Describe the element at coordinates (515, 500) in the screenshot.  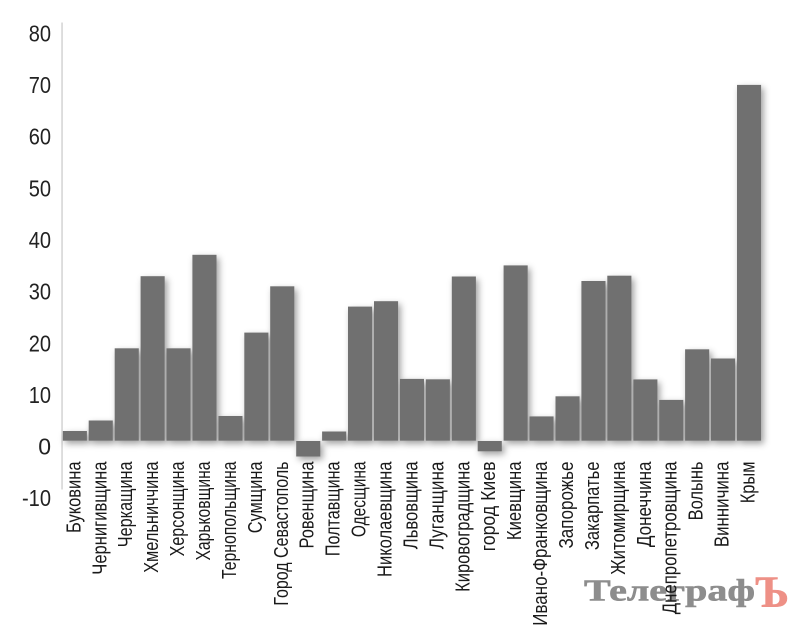
I see `svg-text: Киевщина` at that location.